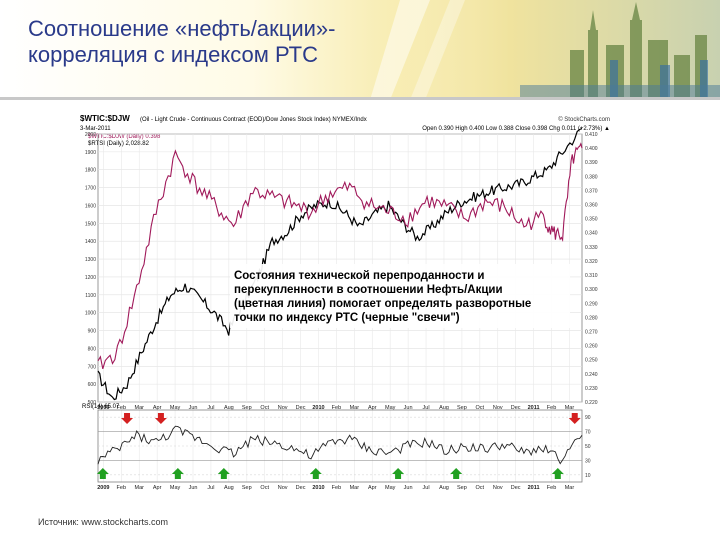 The height and width of the screenshot is (540, 720). Describe the element at coordinates (588, 476) in the screenshot. I see `rsi-tick-label: 10` at that location.